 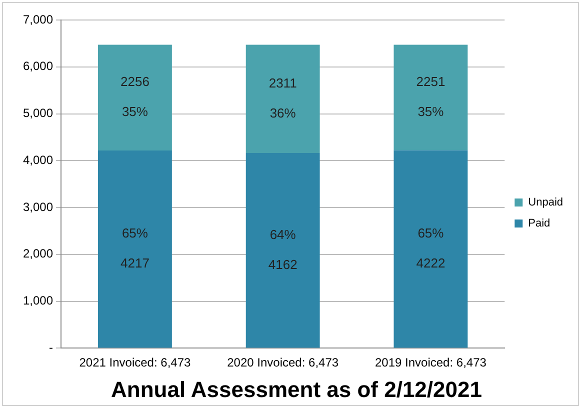 I want to click on legend-label: Paid, so click(x=539, y=224).